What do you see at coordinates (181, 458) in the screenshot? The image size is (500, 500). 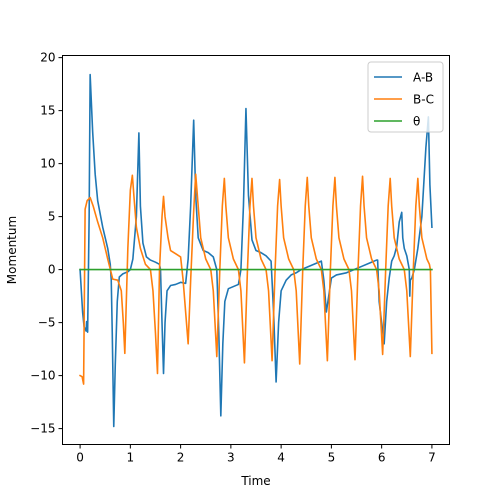 I see `x-tick-label: 2` at bounding box center [181, 458].